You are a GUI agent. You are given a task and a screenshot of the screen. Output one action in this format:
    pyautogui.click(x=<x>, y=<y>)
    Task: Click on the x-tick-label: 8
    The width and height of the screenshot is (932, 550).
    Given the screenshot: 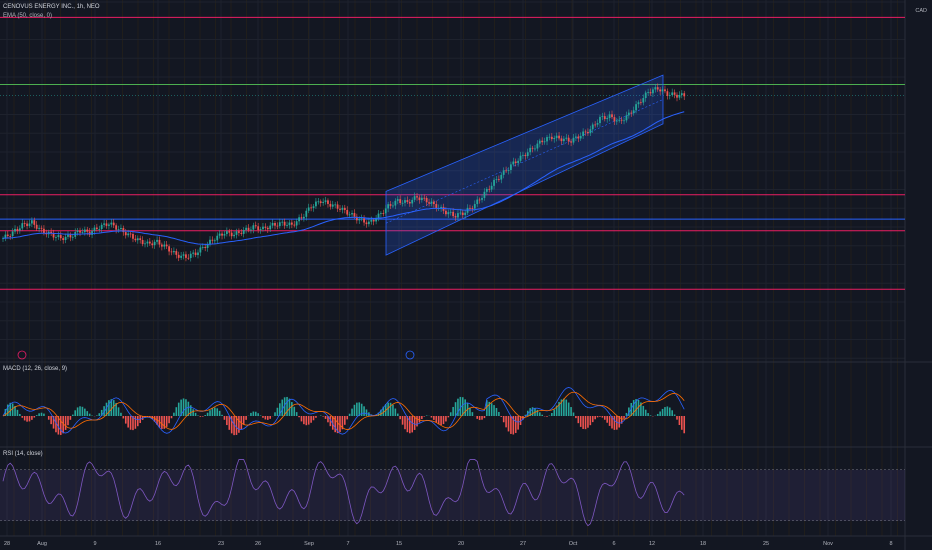 What is the action you would take?
    pyautogui.click(x=891, y=544)
    